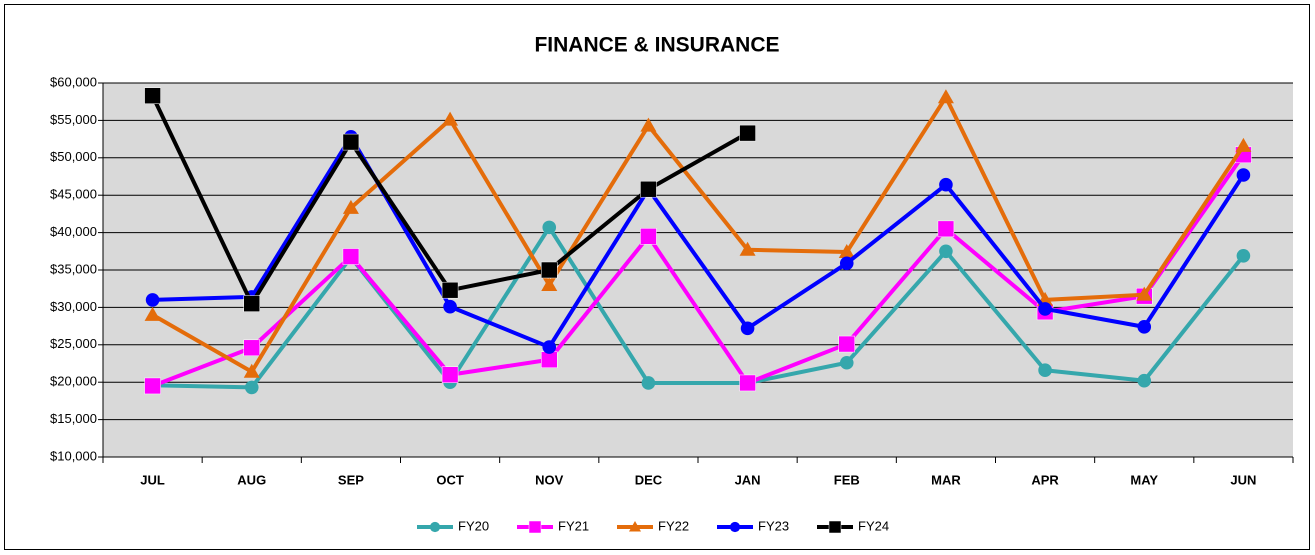 The image size is (1315, 555). Describe the element at coordinates (649, 479) in the screenshot. I see `x-tick-label: DEC` at that location.